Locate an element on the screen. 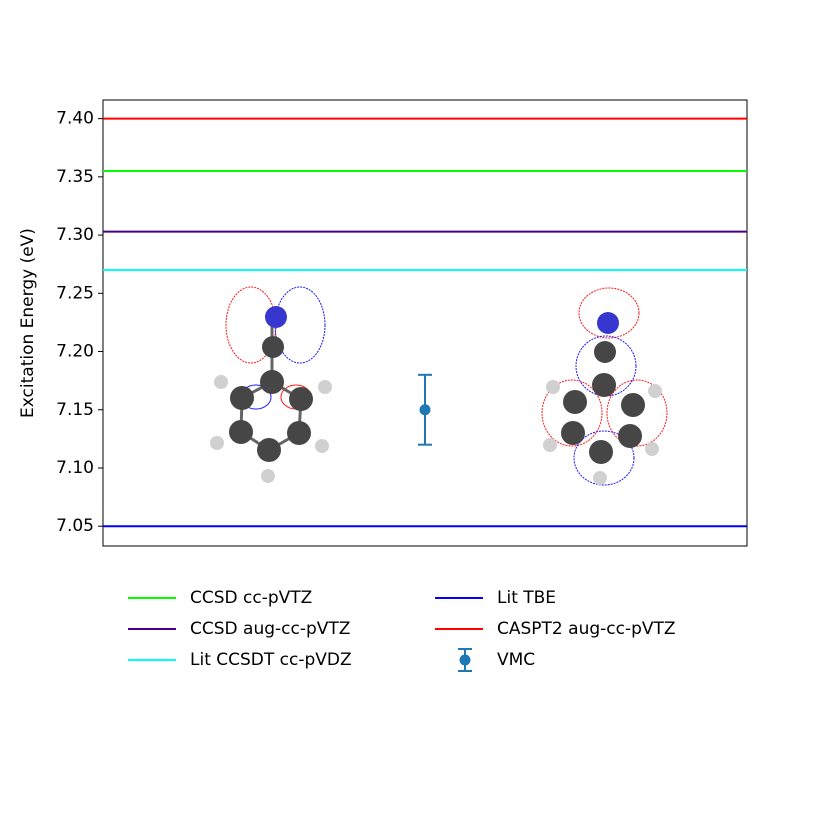  y-axis-label: Excitation Energy (eV) is located at coordinates (28, 323).